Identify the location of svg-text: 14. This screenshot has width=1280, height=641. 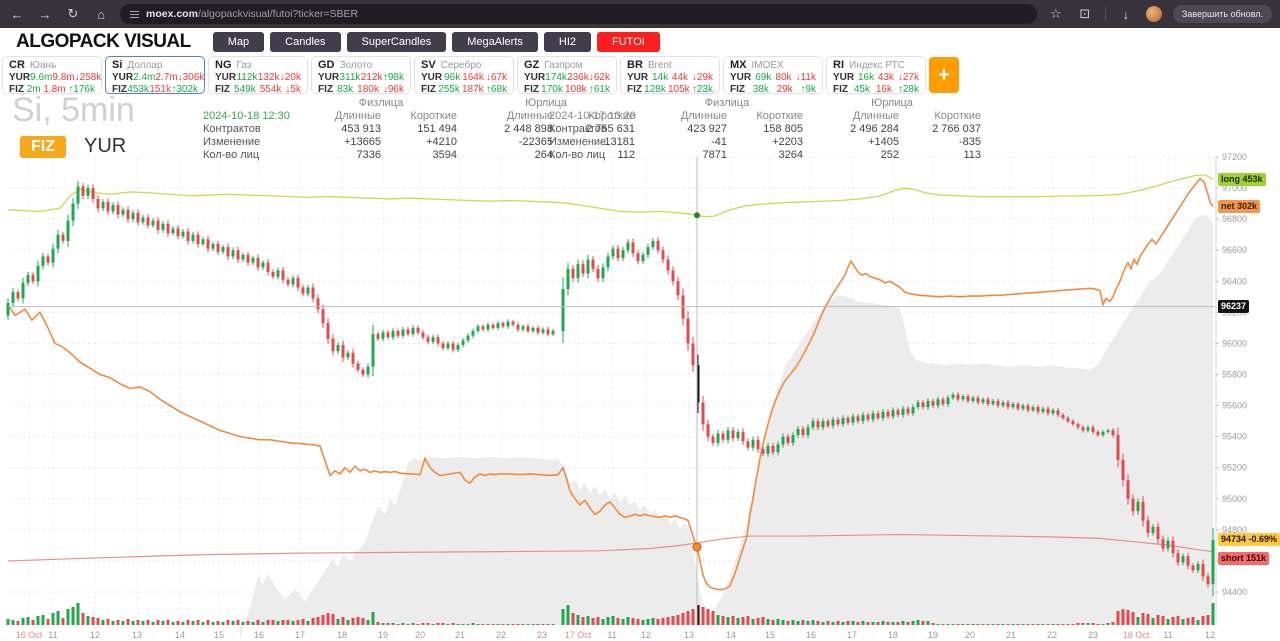
(731, 635).